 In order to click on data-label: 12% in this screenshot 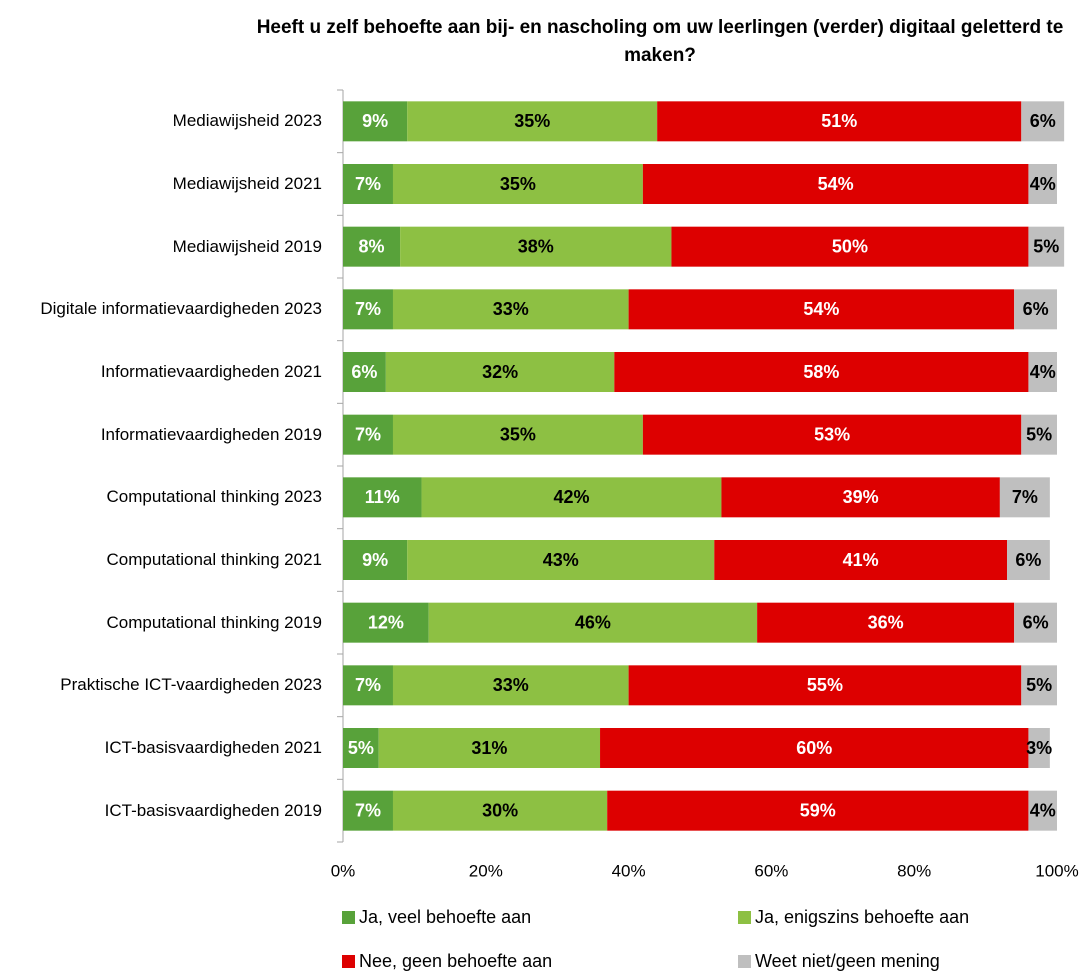, I will do `click(386, 622)`.